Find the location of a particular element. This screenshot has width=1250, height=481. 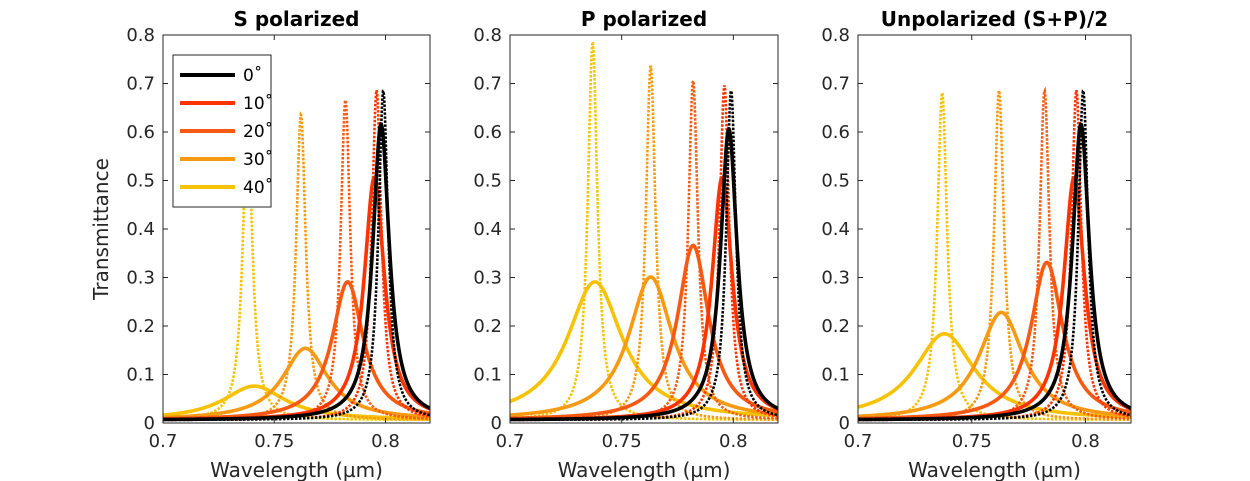

series-2-solid-line is located at coordinates (644, 332).